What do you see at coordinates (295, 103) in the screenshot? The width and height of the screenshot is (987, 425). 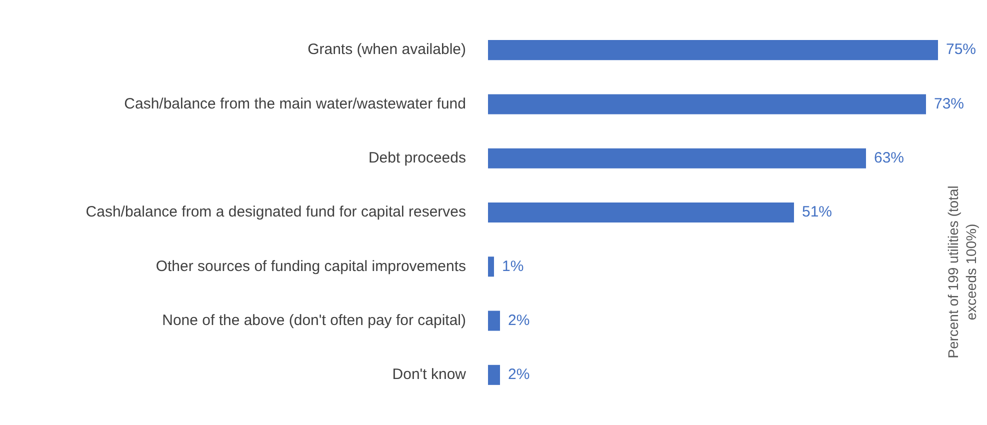 I see `y-tick-label: Cash/balance from the main water/wastewater fund` at bounding box center [295, 103].